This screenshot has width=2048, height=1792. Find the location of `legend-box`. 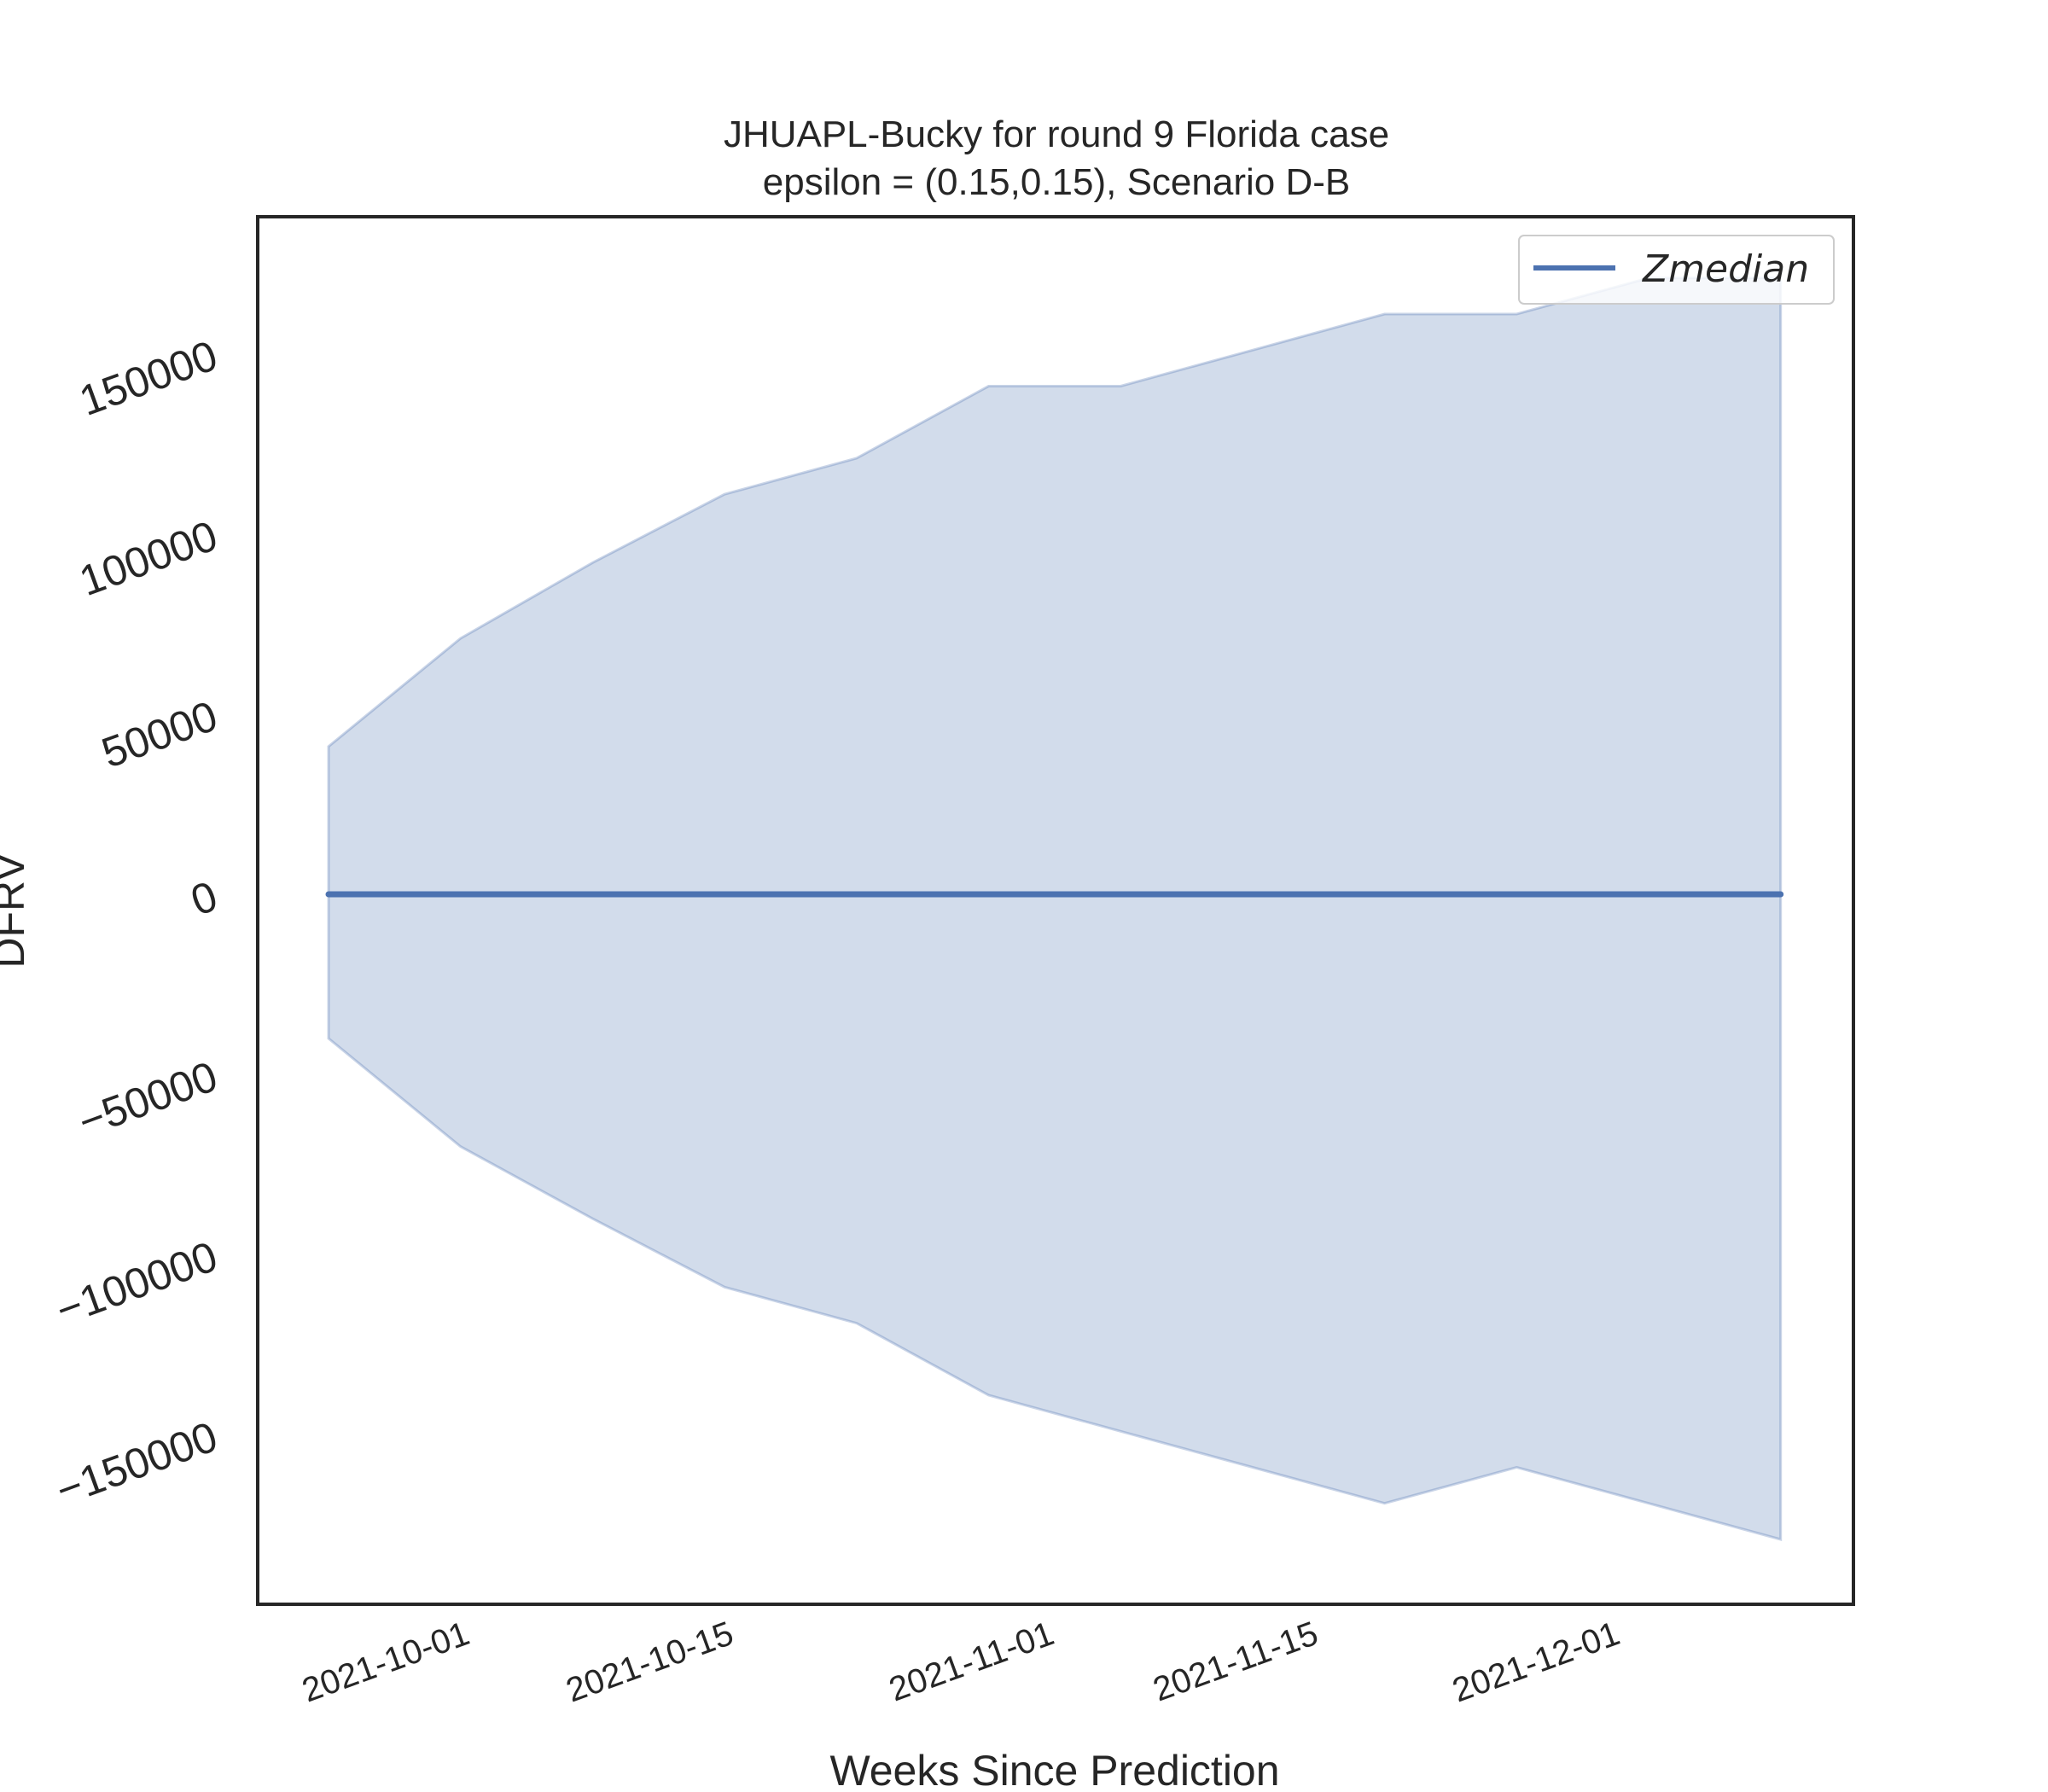

legend-box is located at coordinates (1676, 270).